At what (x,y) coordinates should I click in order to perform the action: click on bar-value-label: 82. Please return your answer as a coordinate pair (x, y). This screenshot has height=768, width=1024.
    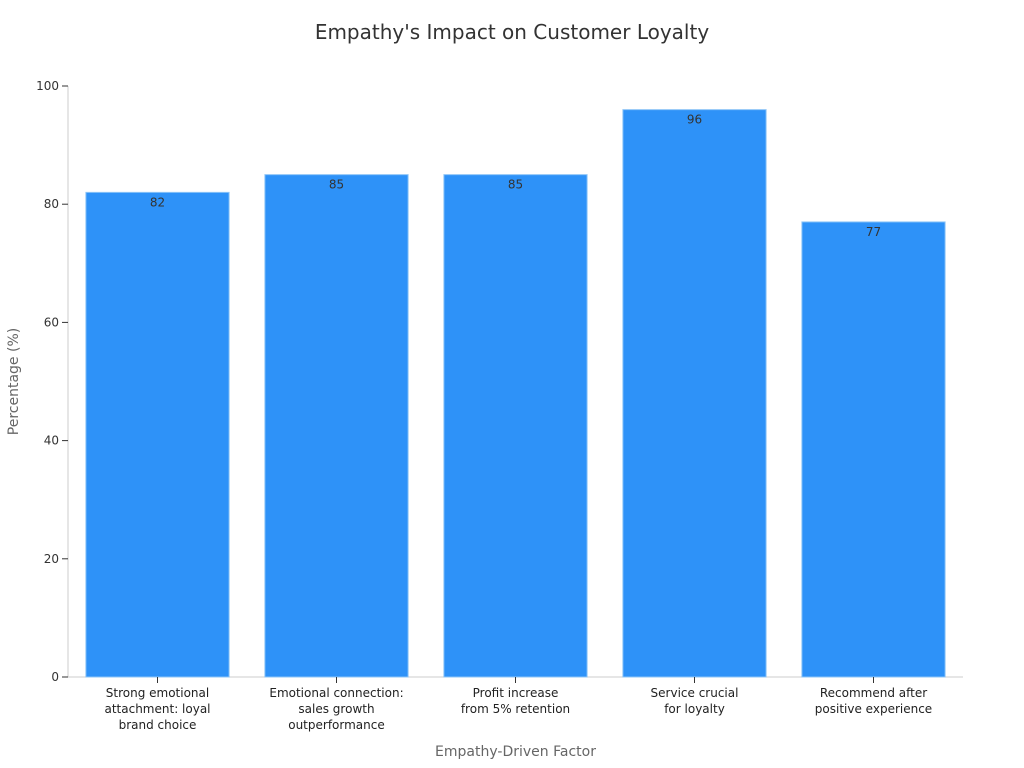
    Looking at the image, I should click on (157, 202).